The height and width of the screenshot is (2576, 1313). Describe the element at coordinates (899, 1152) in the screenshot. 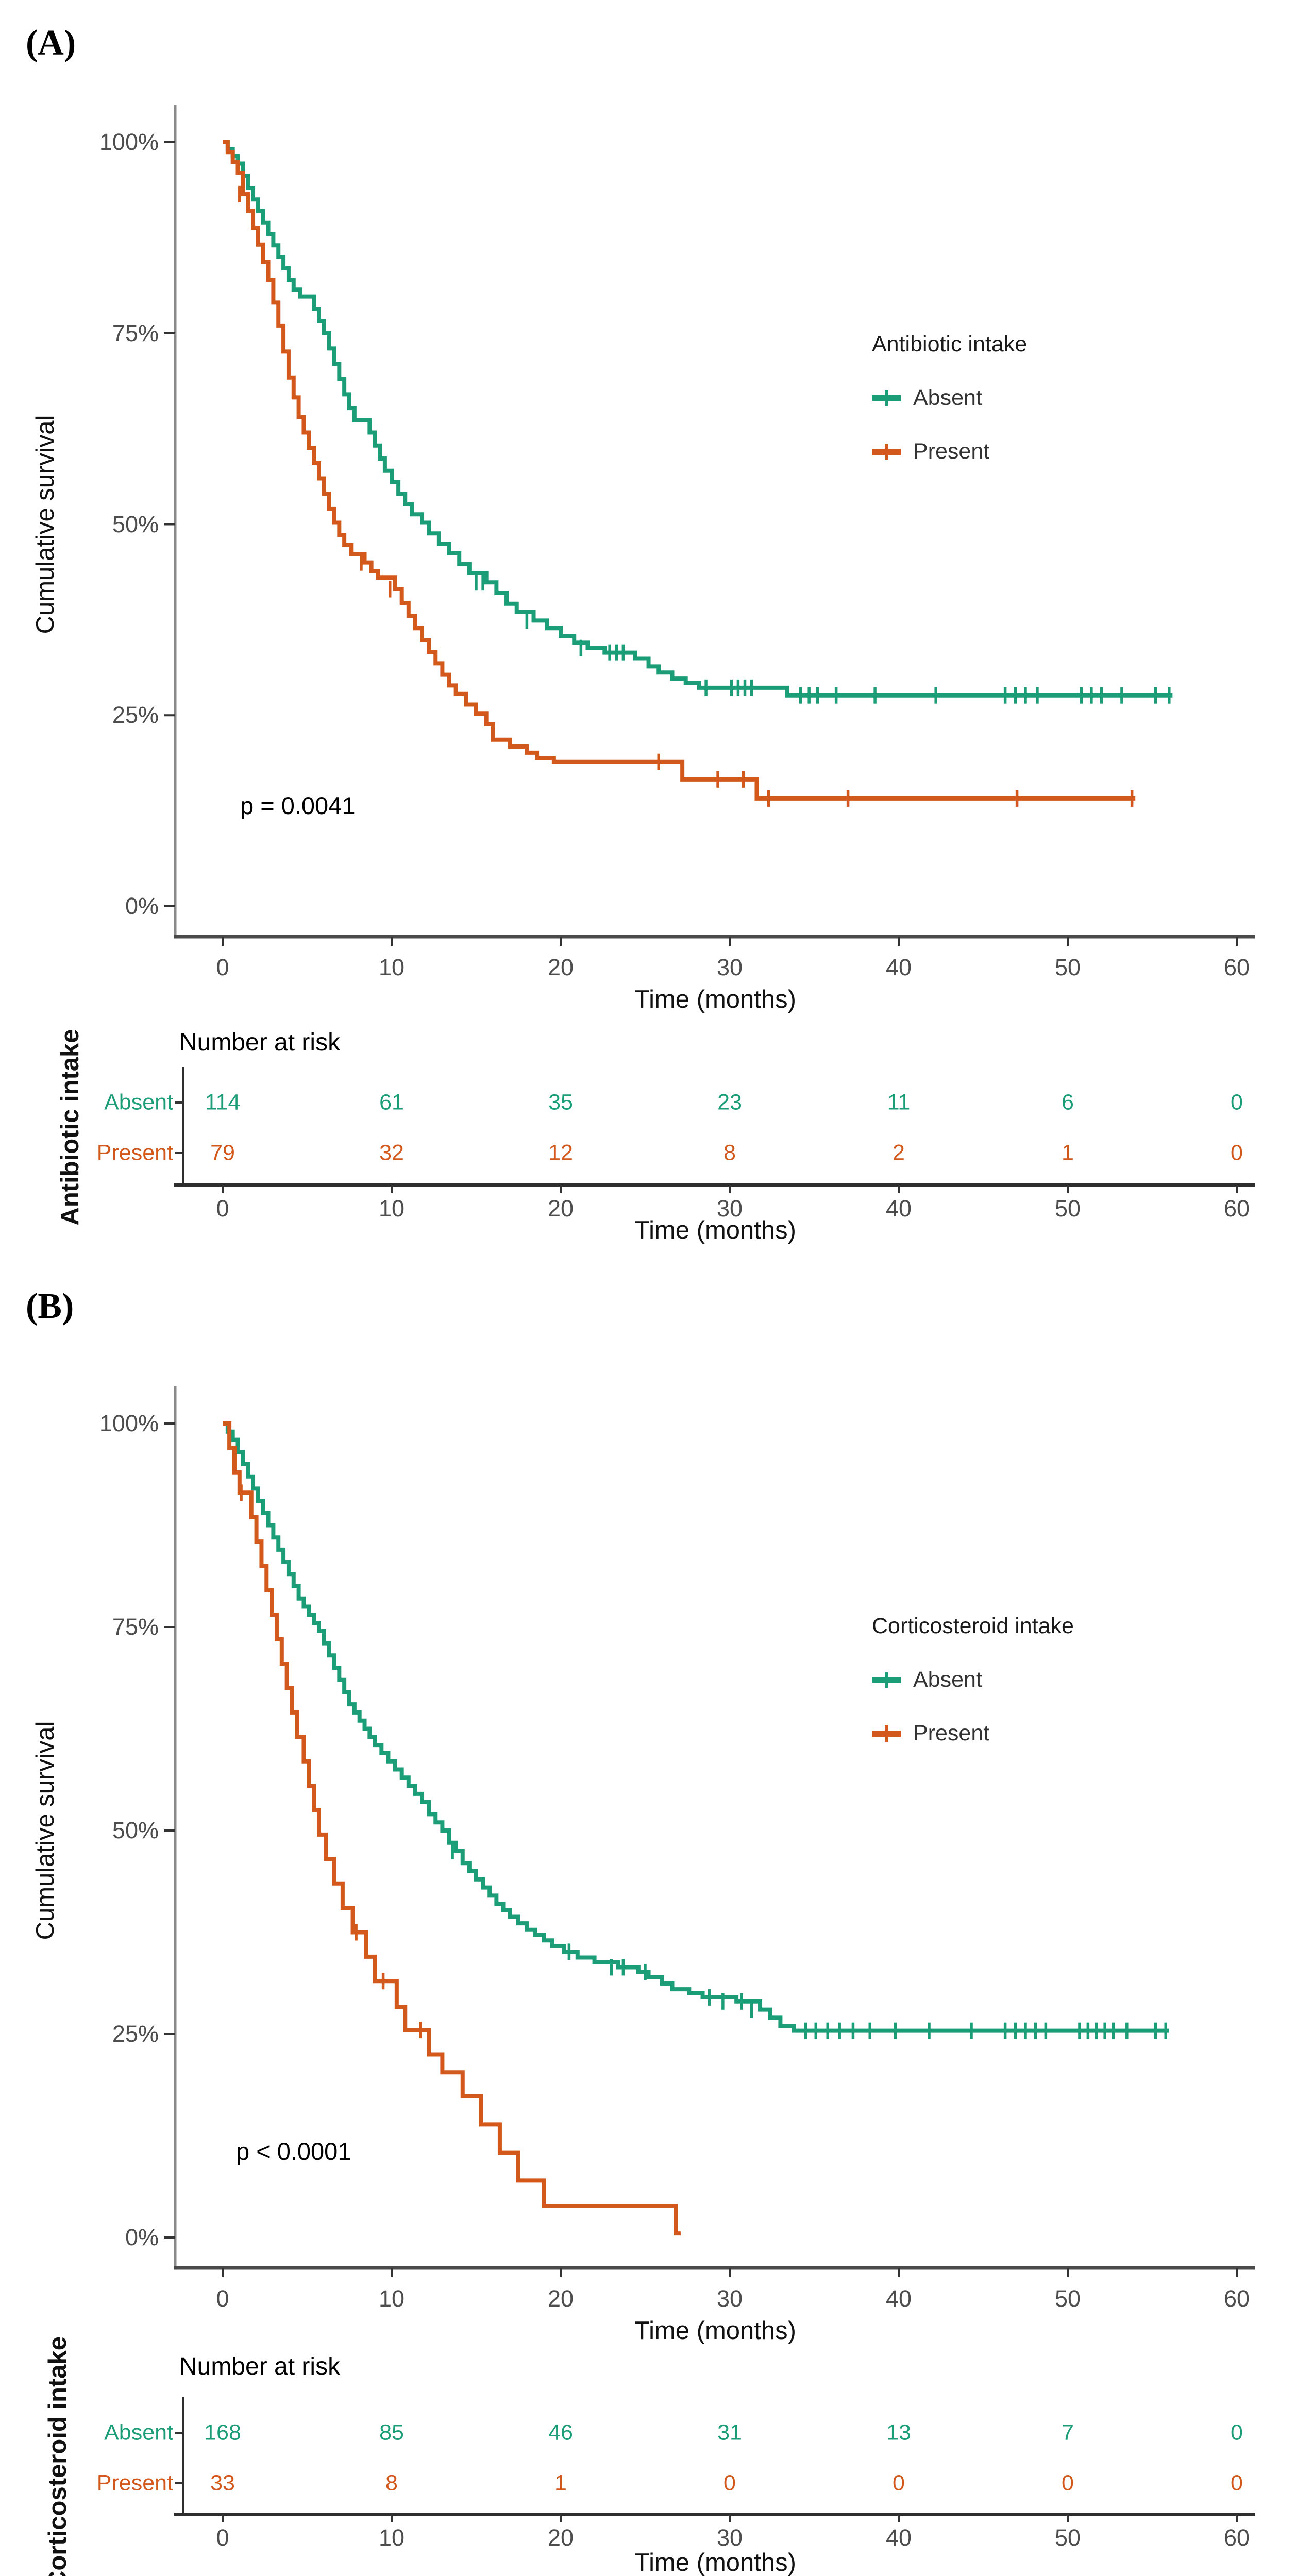

I see `panel-a-risk-count-present: 2` at that location.